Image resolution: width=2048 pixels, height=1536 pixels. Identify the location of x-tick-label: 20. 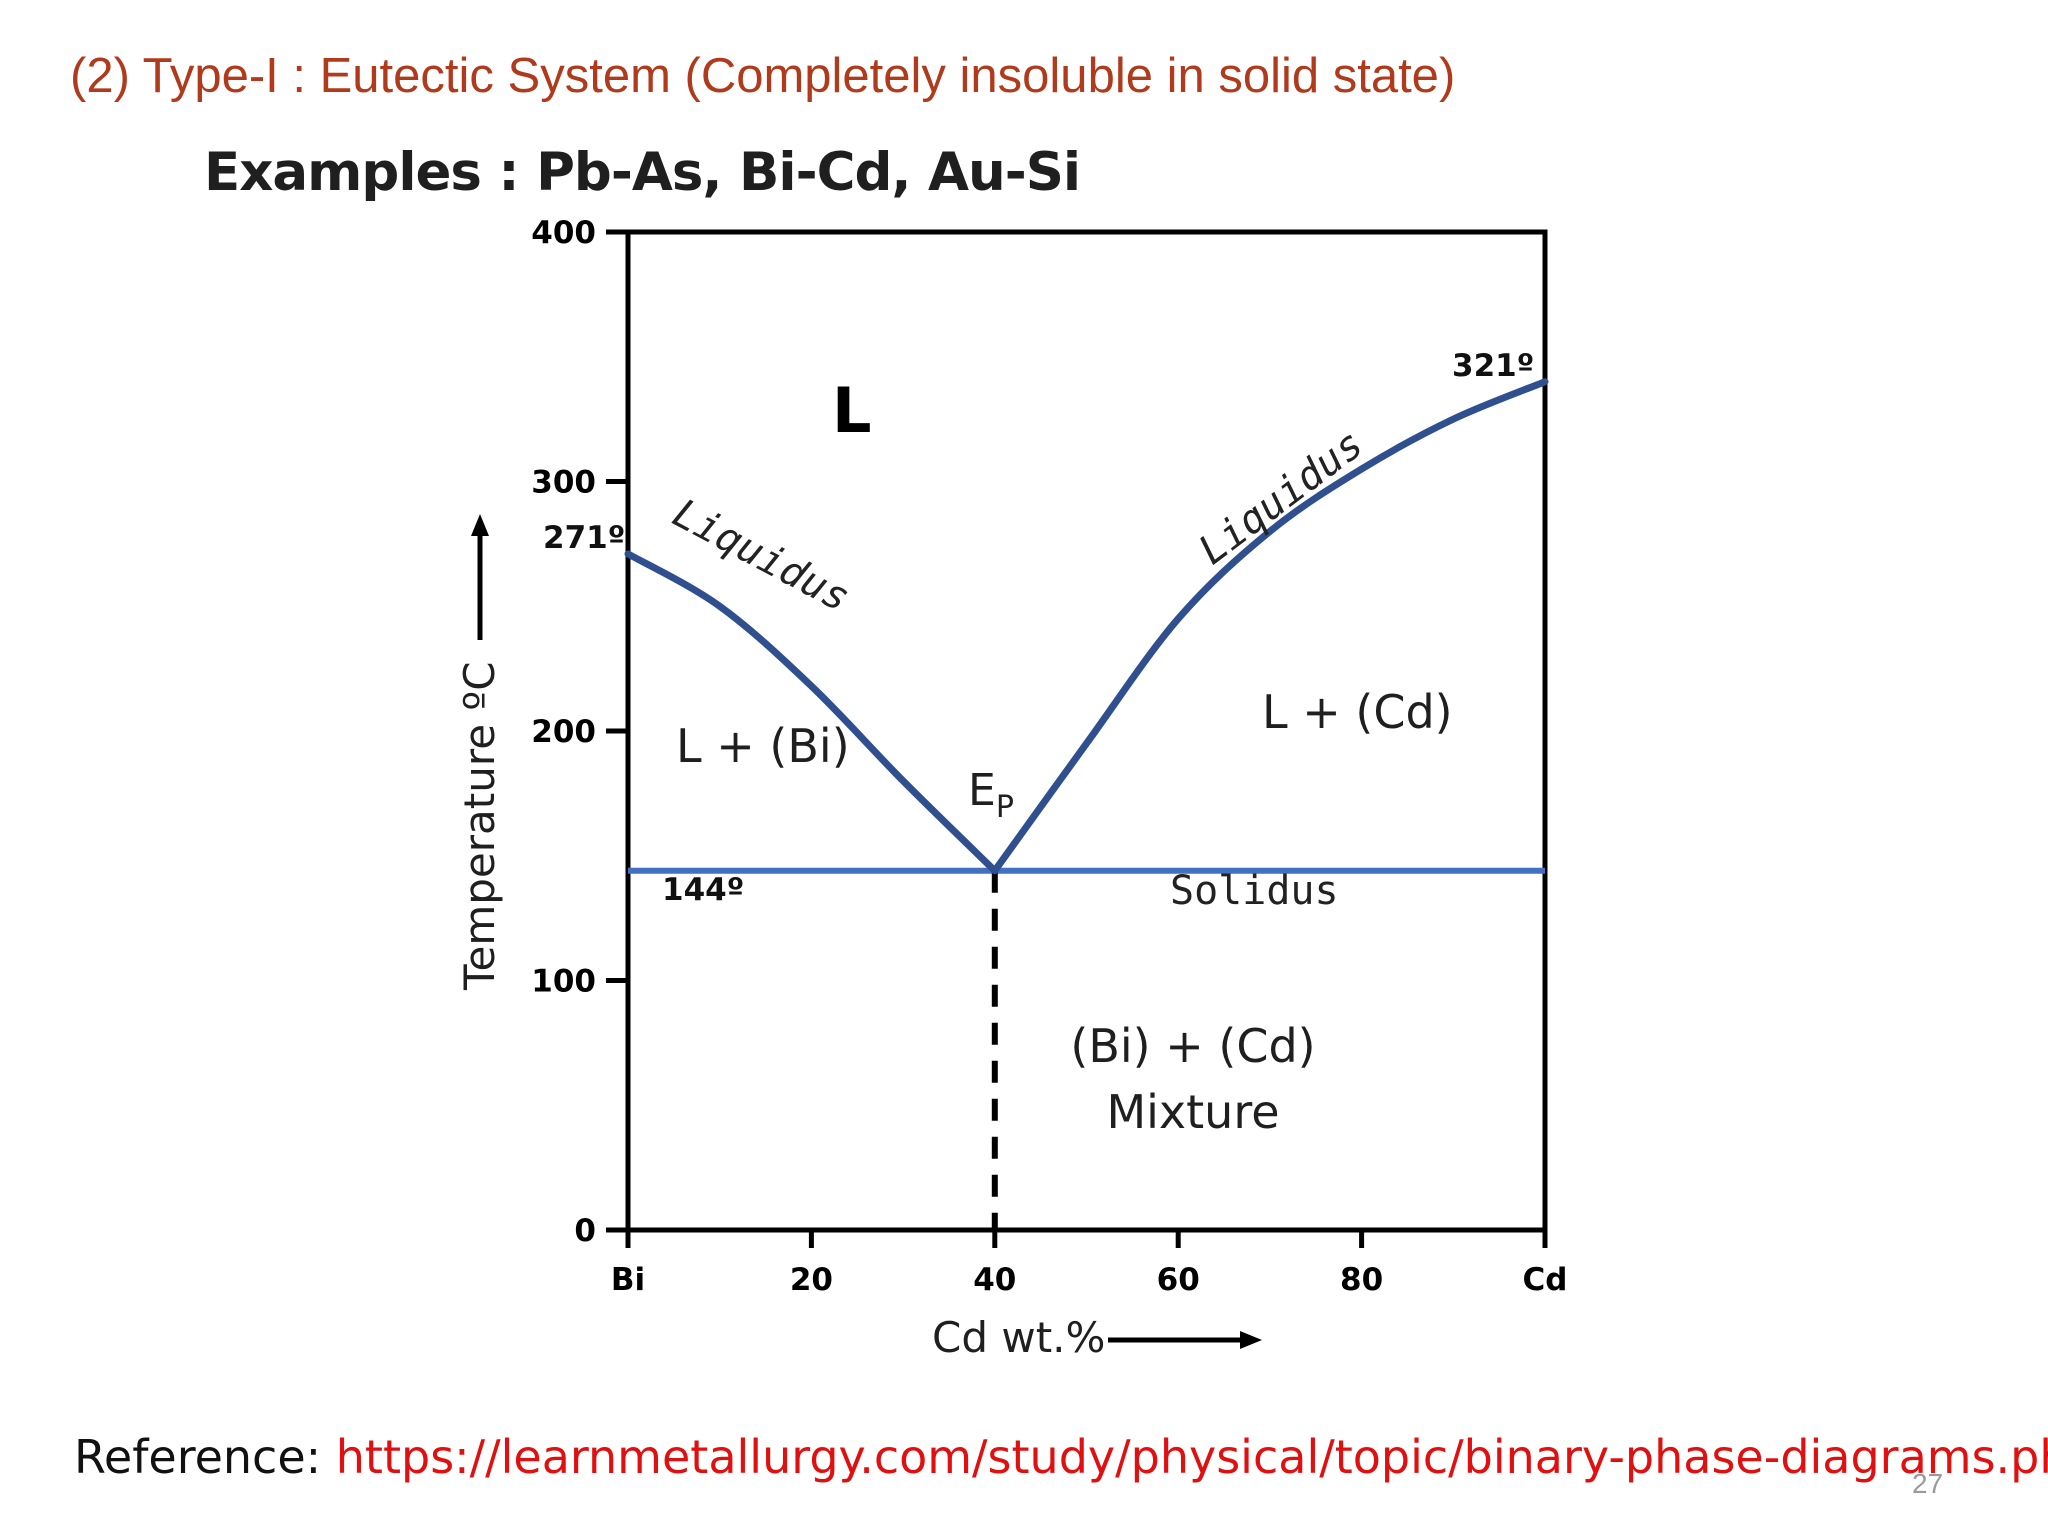
(811, 1280).